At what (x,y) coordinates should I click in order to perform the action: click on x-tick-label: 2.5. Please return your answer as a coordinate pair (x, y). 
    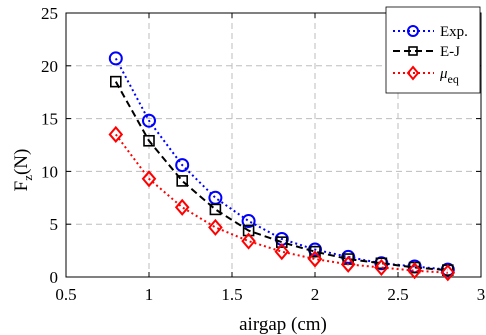
    Looking at the image, I should click on (397, 294).